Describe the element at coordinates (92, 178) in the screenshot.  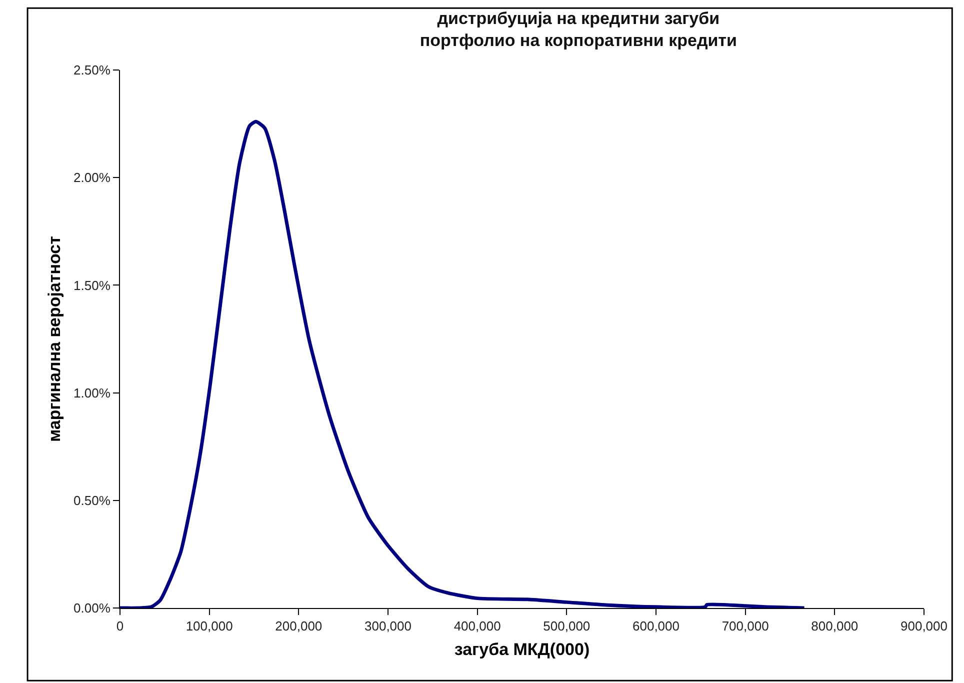
I see `y-tick-label: 2.00%` at that location.